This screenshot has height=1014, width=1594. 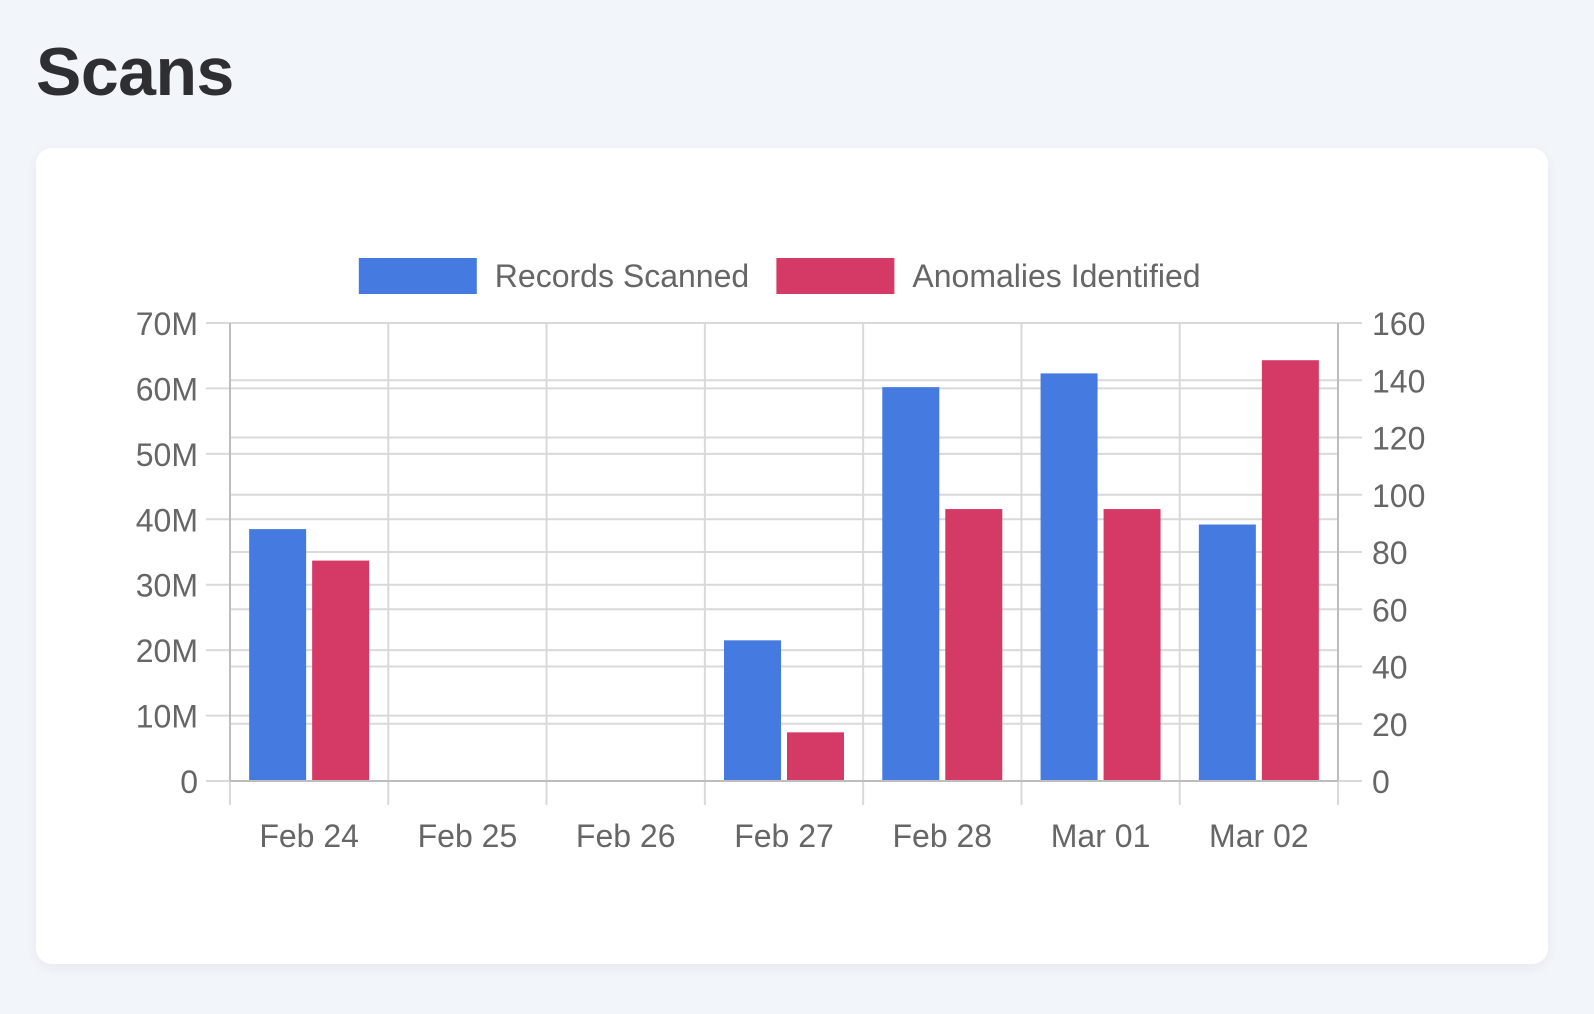 I want to click on left-tick-label: 60M, so click(x=167, y=389).